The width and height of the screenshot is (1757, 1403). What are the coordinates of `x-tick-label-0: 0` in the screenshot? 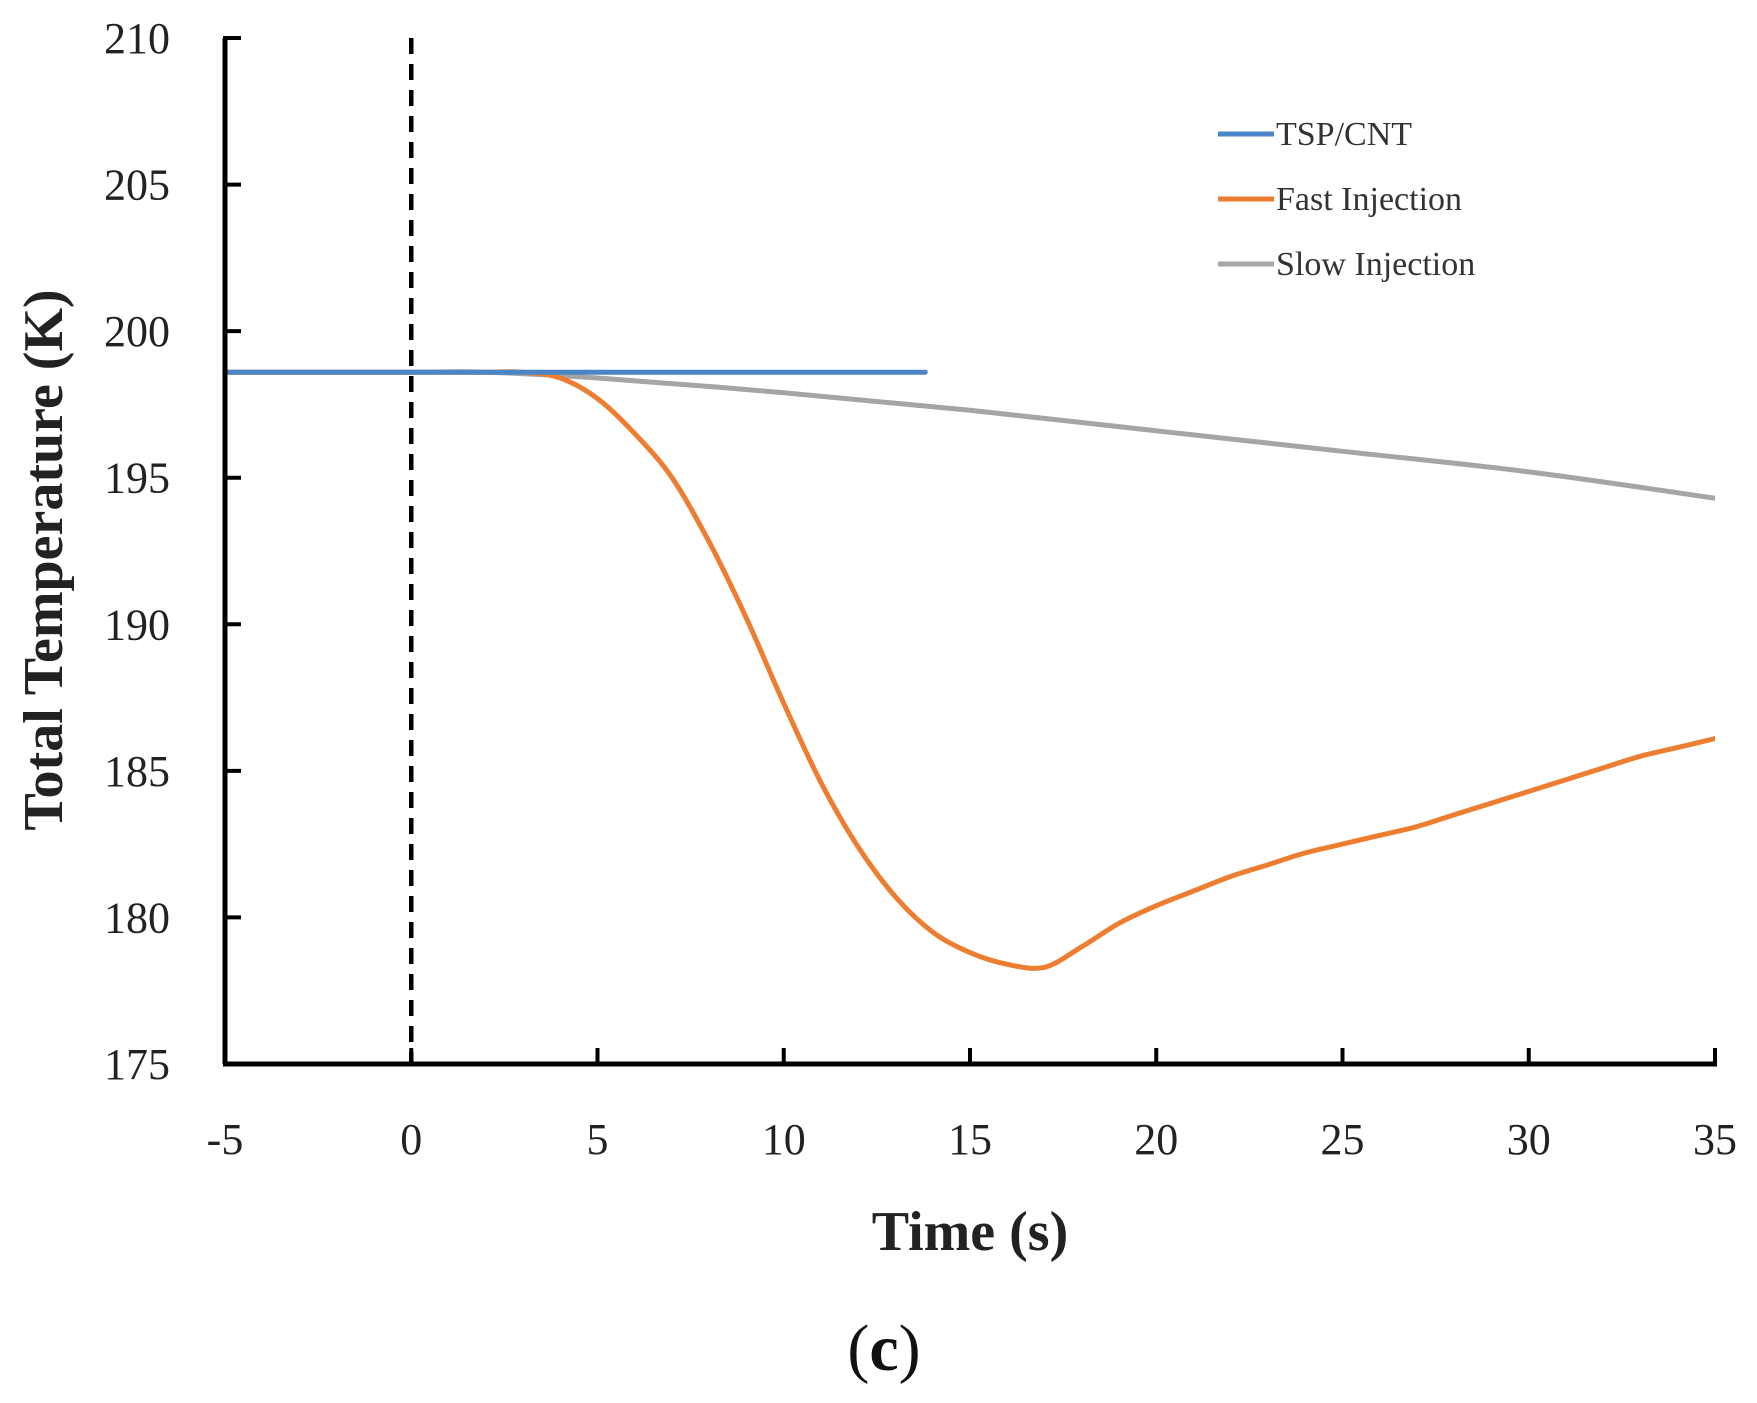 It's located at (411, 1139).